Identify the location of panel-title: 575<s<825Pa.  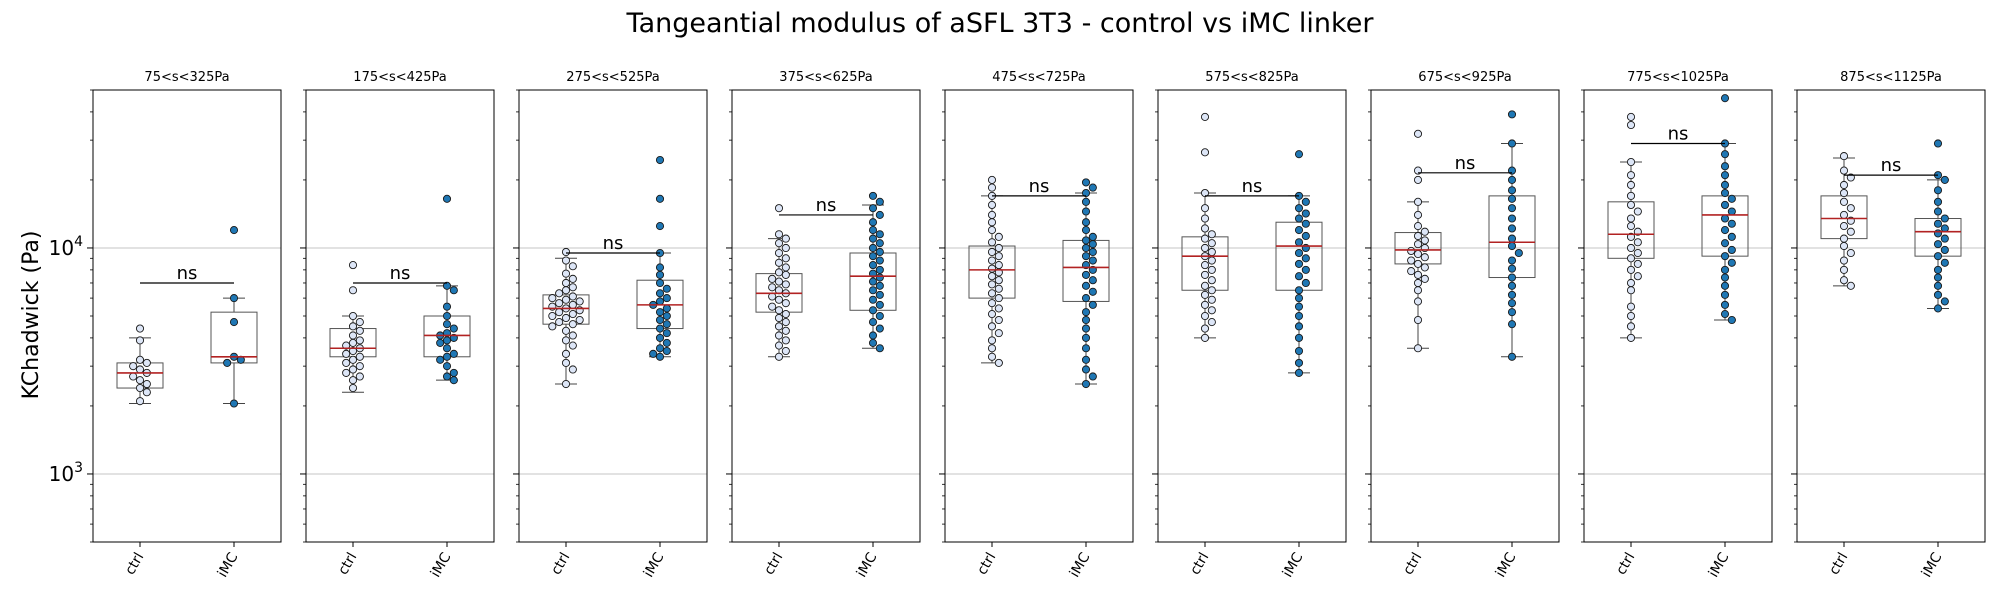
(1251, 77).